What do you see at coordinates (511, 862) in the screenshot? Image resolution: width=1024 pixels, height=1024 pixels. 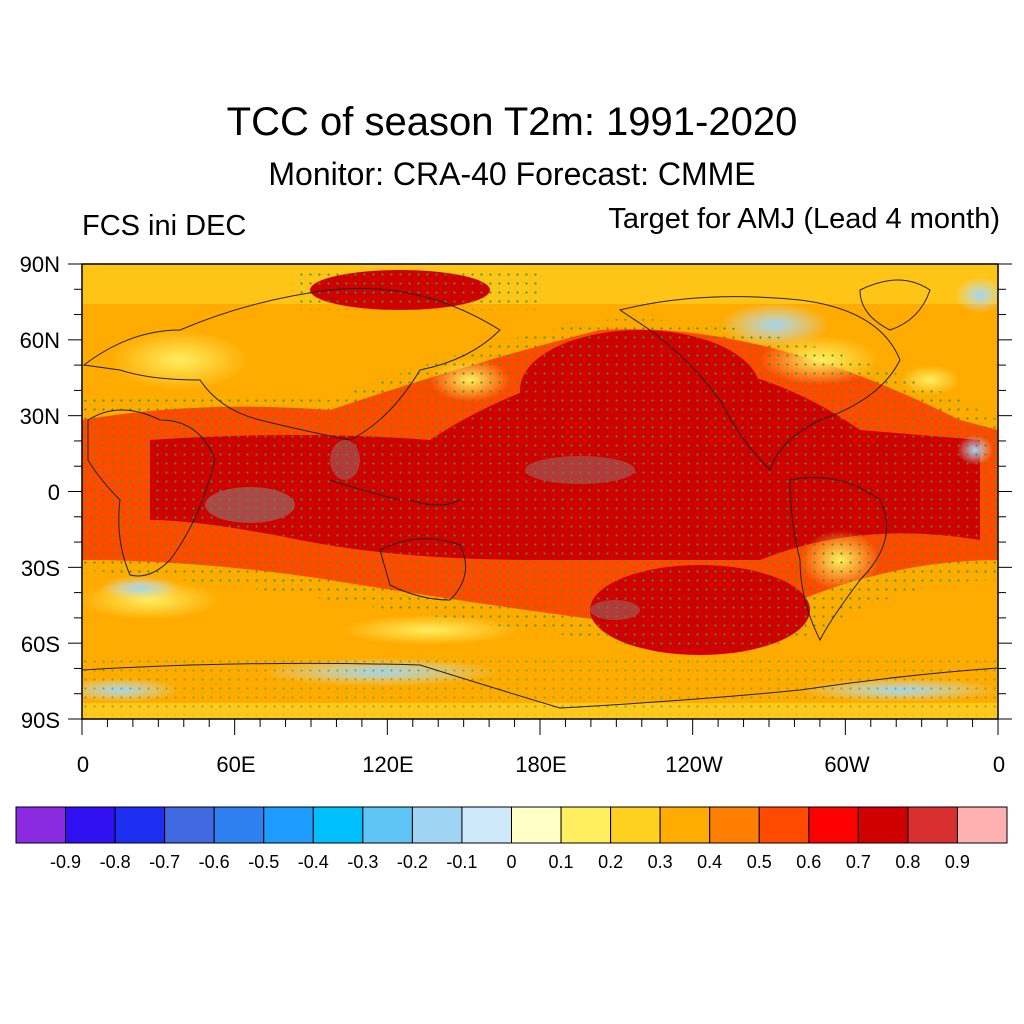 I see `colorbar-label: 0` at bounding box center [511, 862].